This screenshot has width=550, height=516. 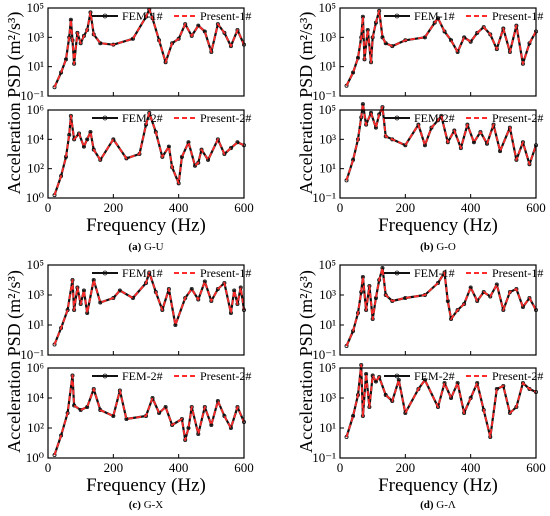 What do you see at coordinates (35, 457) in the screenshot?
I see `y-tick-label: 10⁰` at bounding box center [35, 457].